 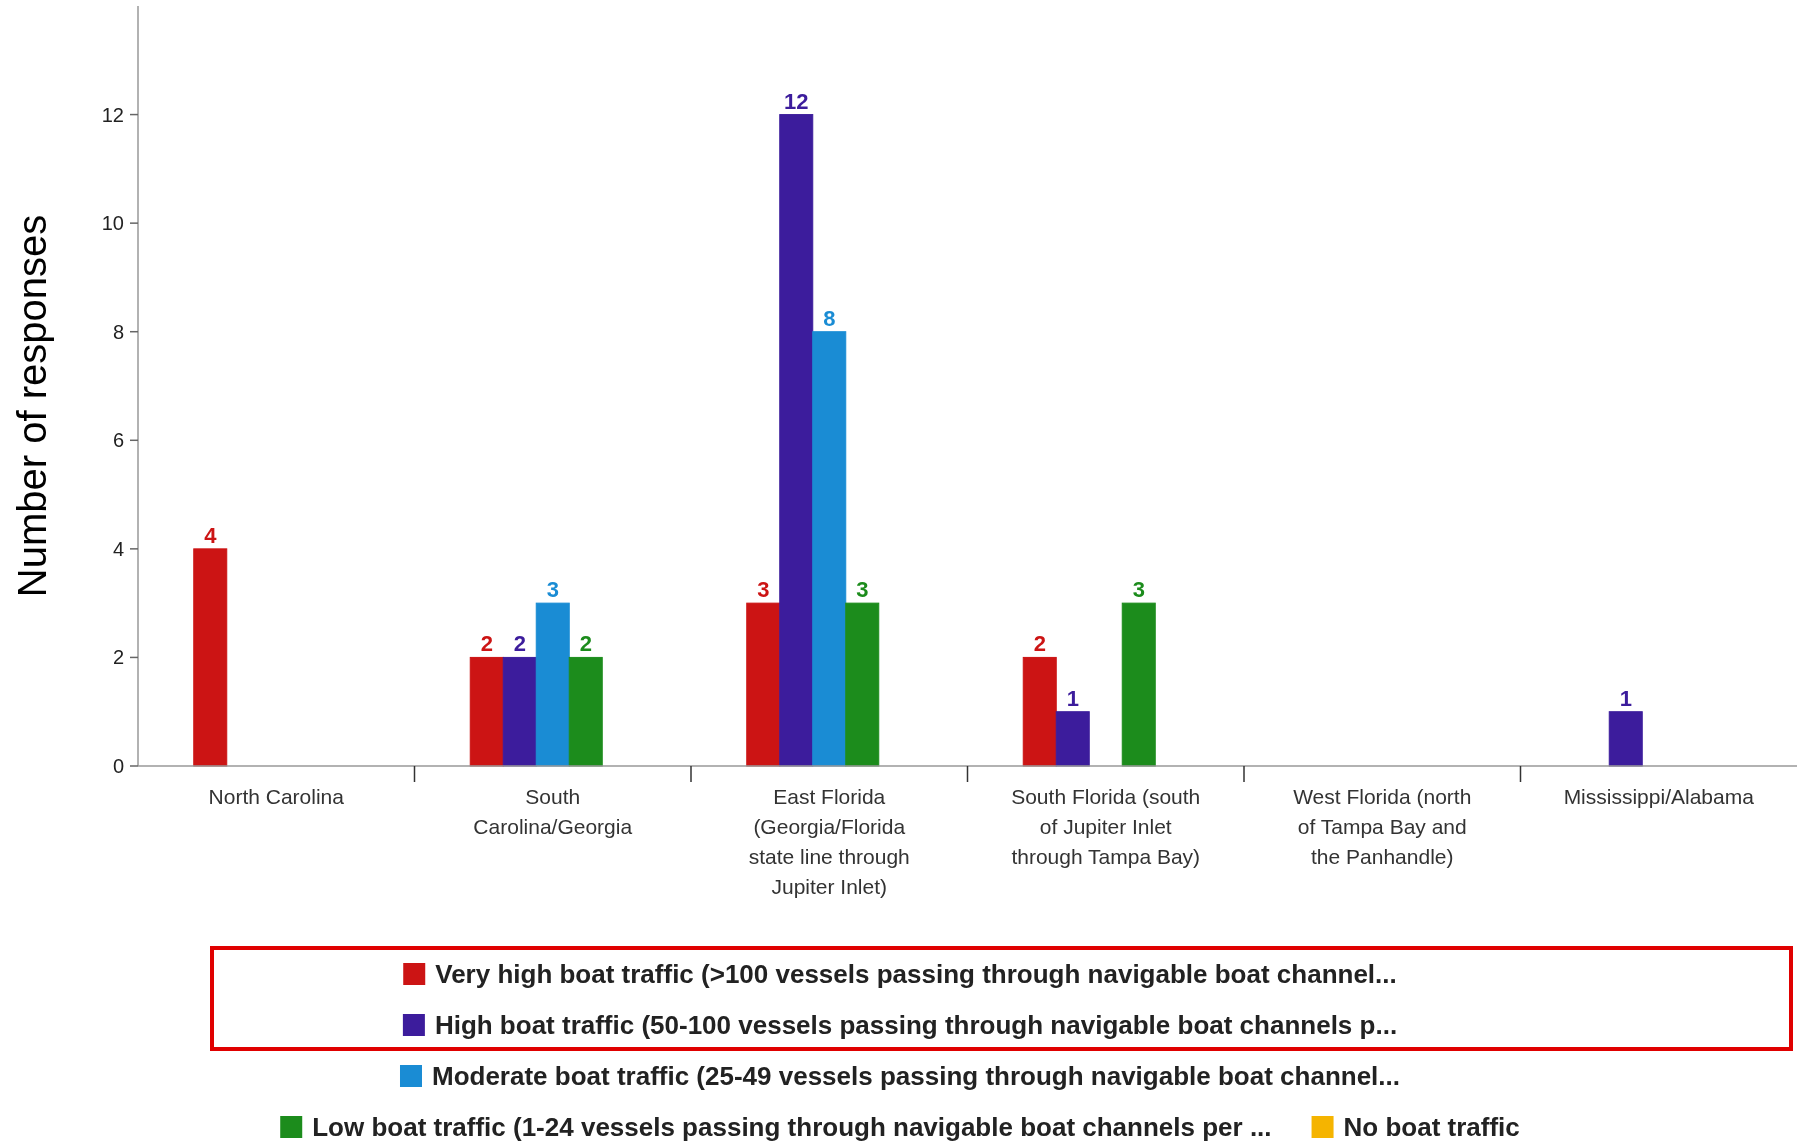 What do you see at coordinates (118, 766) in the screenshot?
I see `y-tick-label: 0` at bounding box center [118, 766].